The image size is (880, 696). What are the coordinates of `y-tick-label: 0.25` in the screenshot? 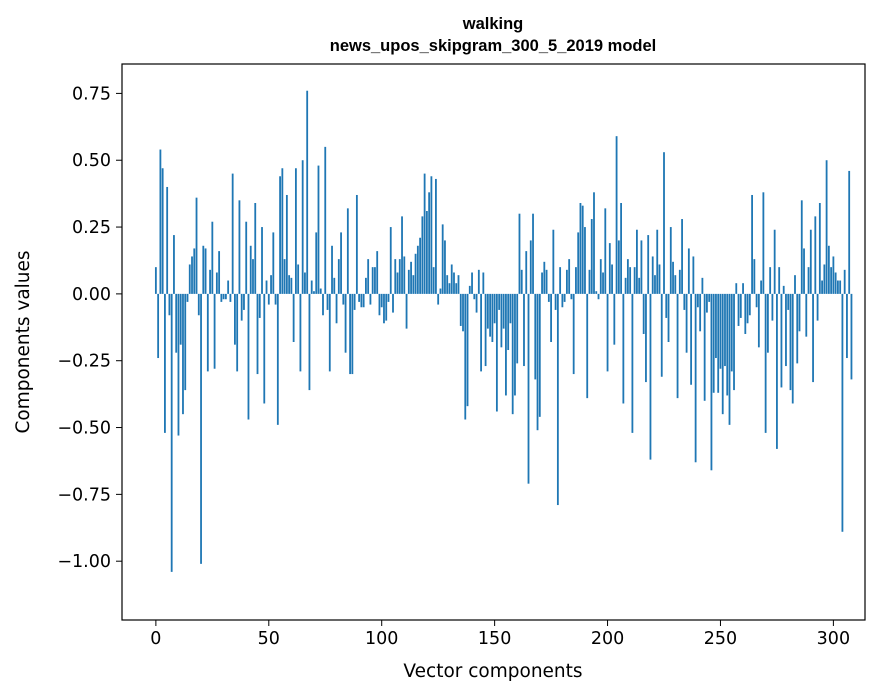 It's located at (91, 228).